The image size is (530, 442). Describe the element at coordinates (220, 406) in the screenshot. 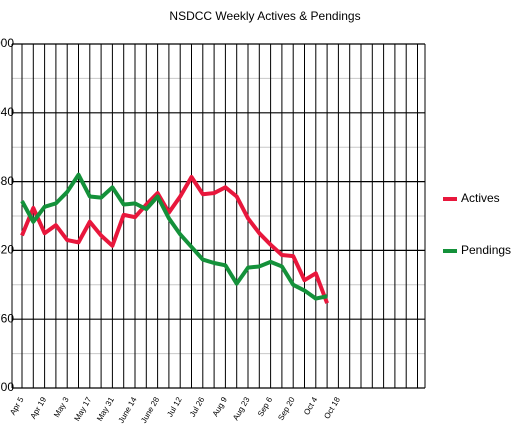

I see `x-tick-label: Aug 9` at that location.